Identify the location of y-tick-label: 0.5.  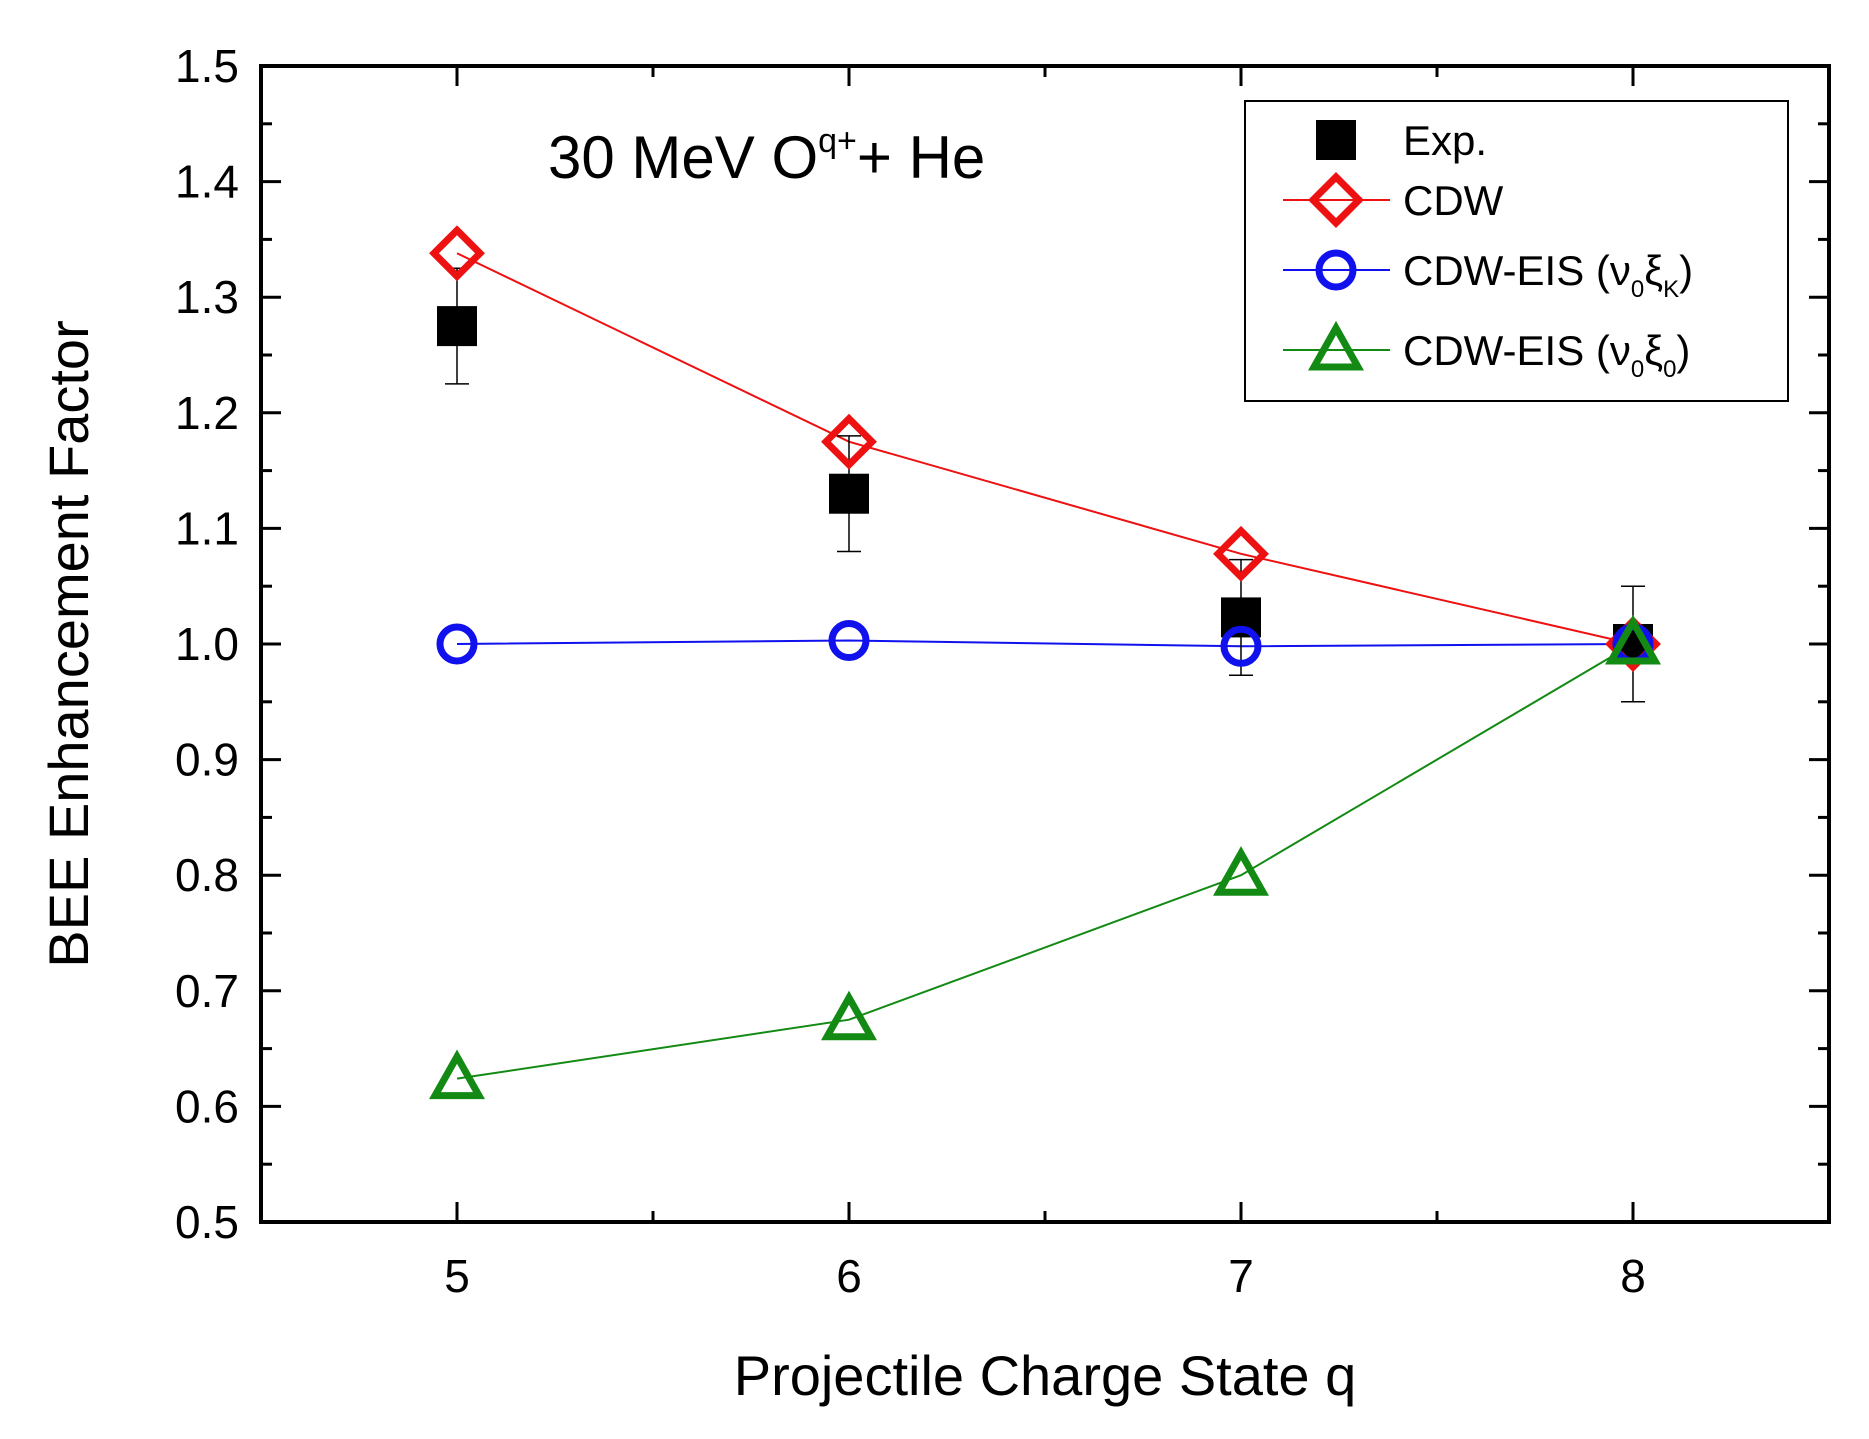
(207, 1222).